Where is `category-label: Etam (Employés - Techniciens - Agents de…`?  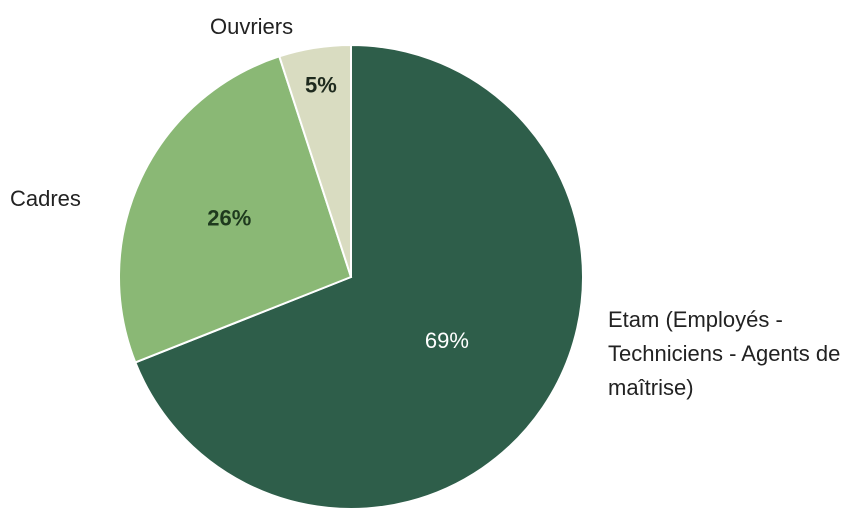
category-label: Etam (Employés - Techniciens - Agents de… is located at coordinates (724, 353).